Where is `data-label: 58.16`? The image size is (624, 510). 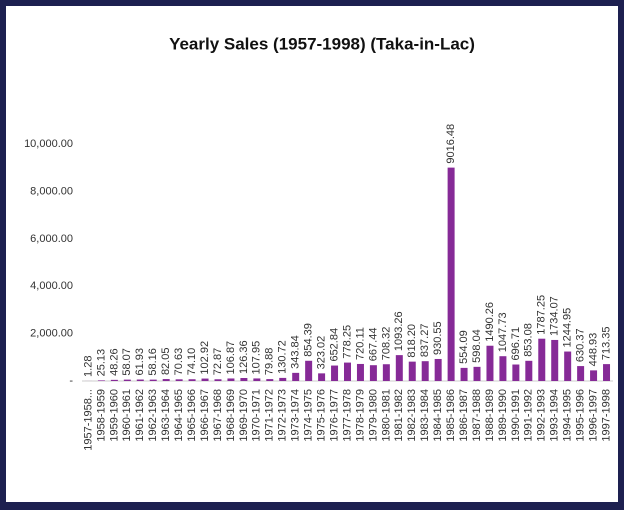 data-label: 58.16 is located at coordinates (153, 362).